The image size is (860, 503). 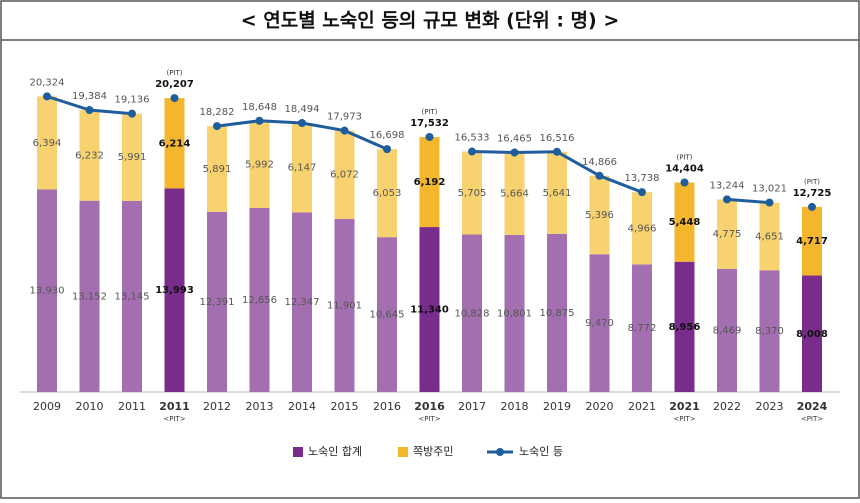 I want to click on value-label: 10,645, so click(x=387, y=315).